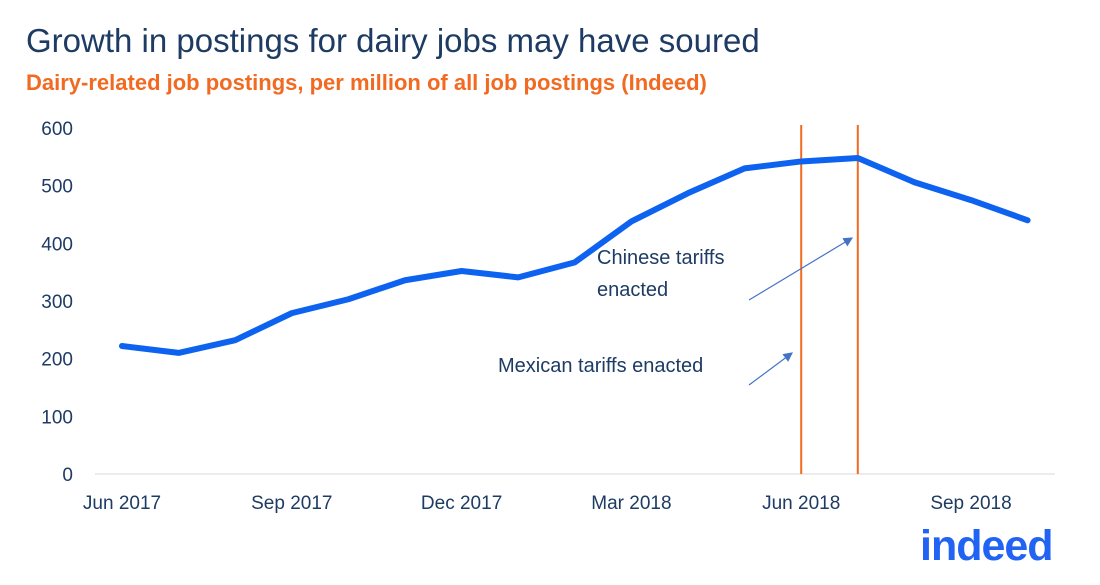 Image resolution: width=1100 pixels, height=585 pixels. What do you see at coordinates (631, 503) in the screenshot?
I see `x-tick-label: Mar 2018` at bounding box center [631, 503].